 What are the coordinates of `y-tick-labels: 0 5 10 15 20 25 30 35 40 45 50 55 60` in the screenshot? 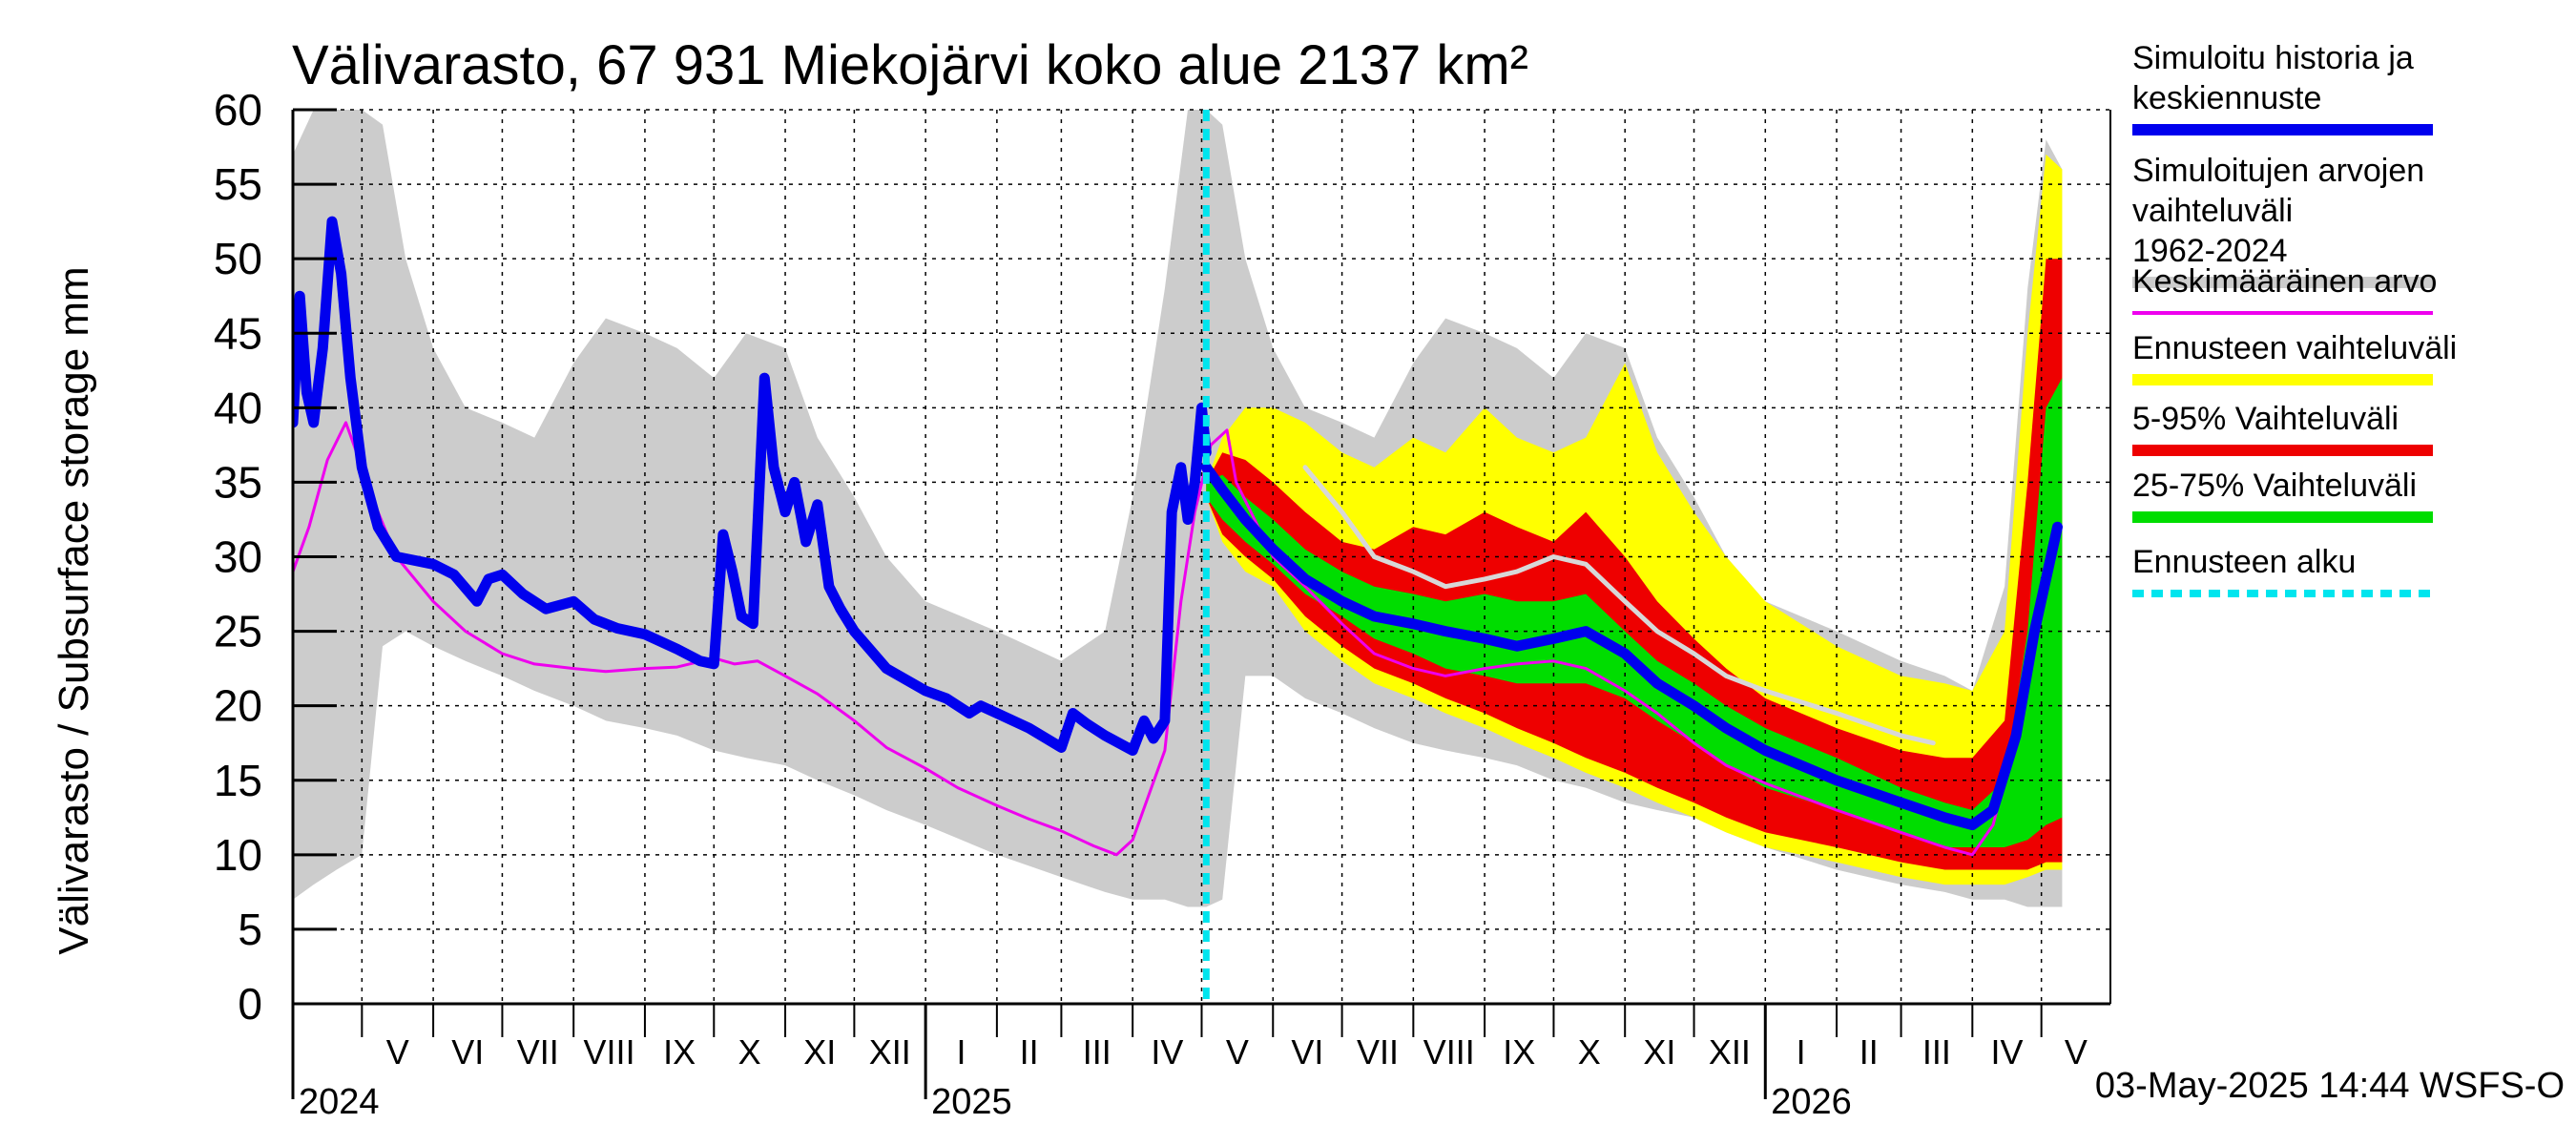 It's located at (238, 557).